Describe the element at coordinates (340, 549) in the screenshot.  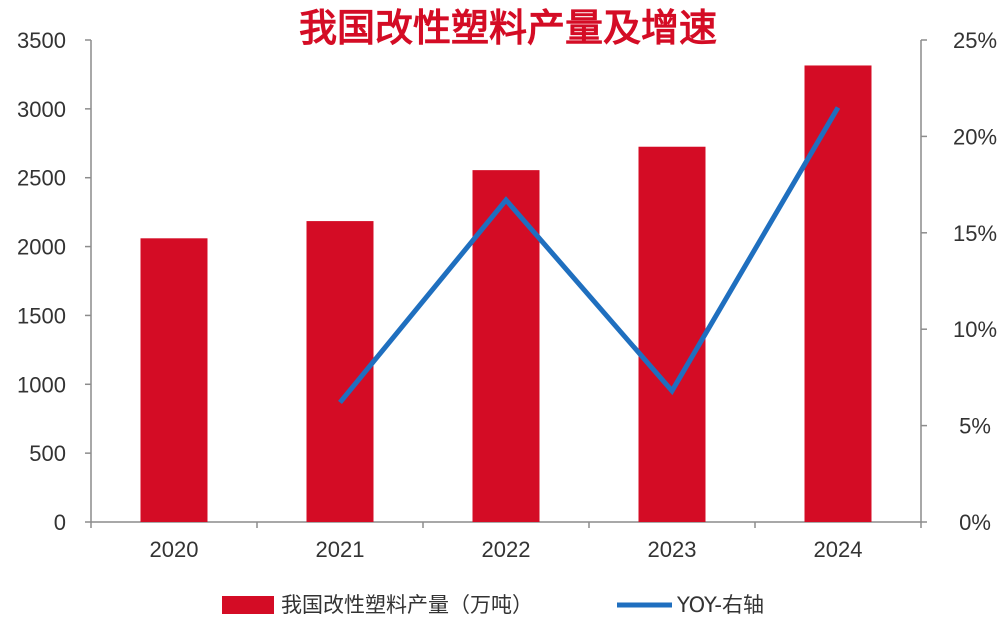
I see `x-tick-label: 2021` at that location.